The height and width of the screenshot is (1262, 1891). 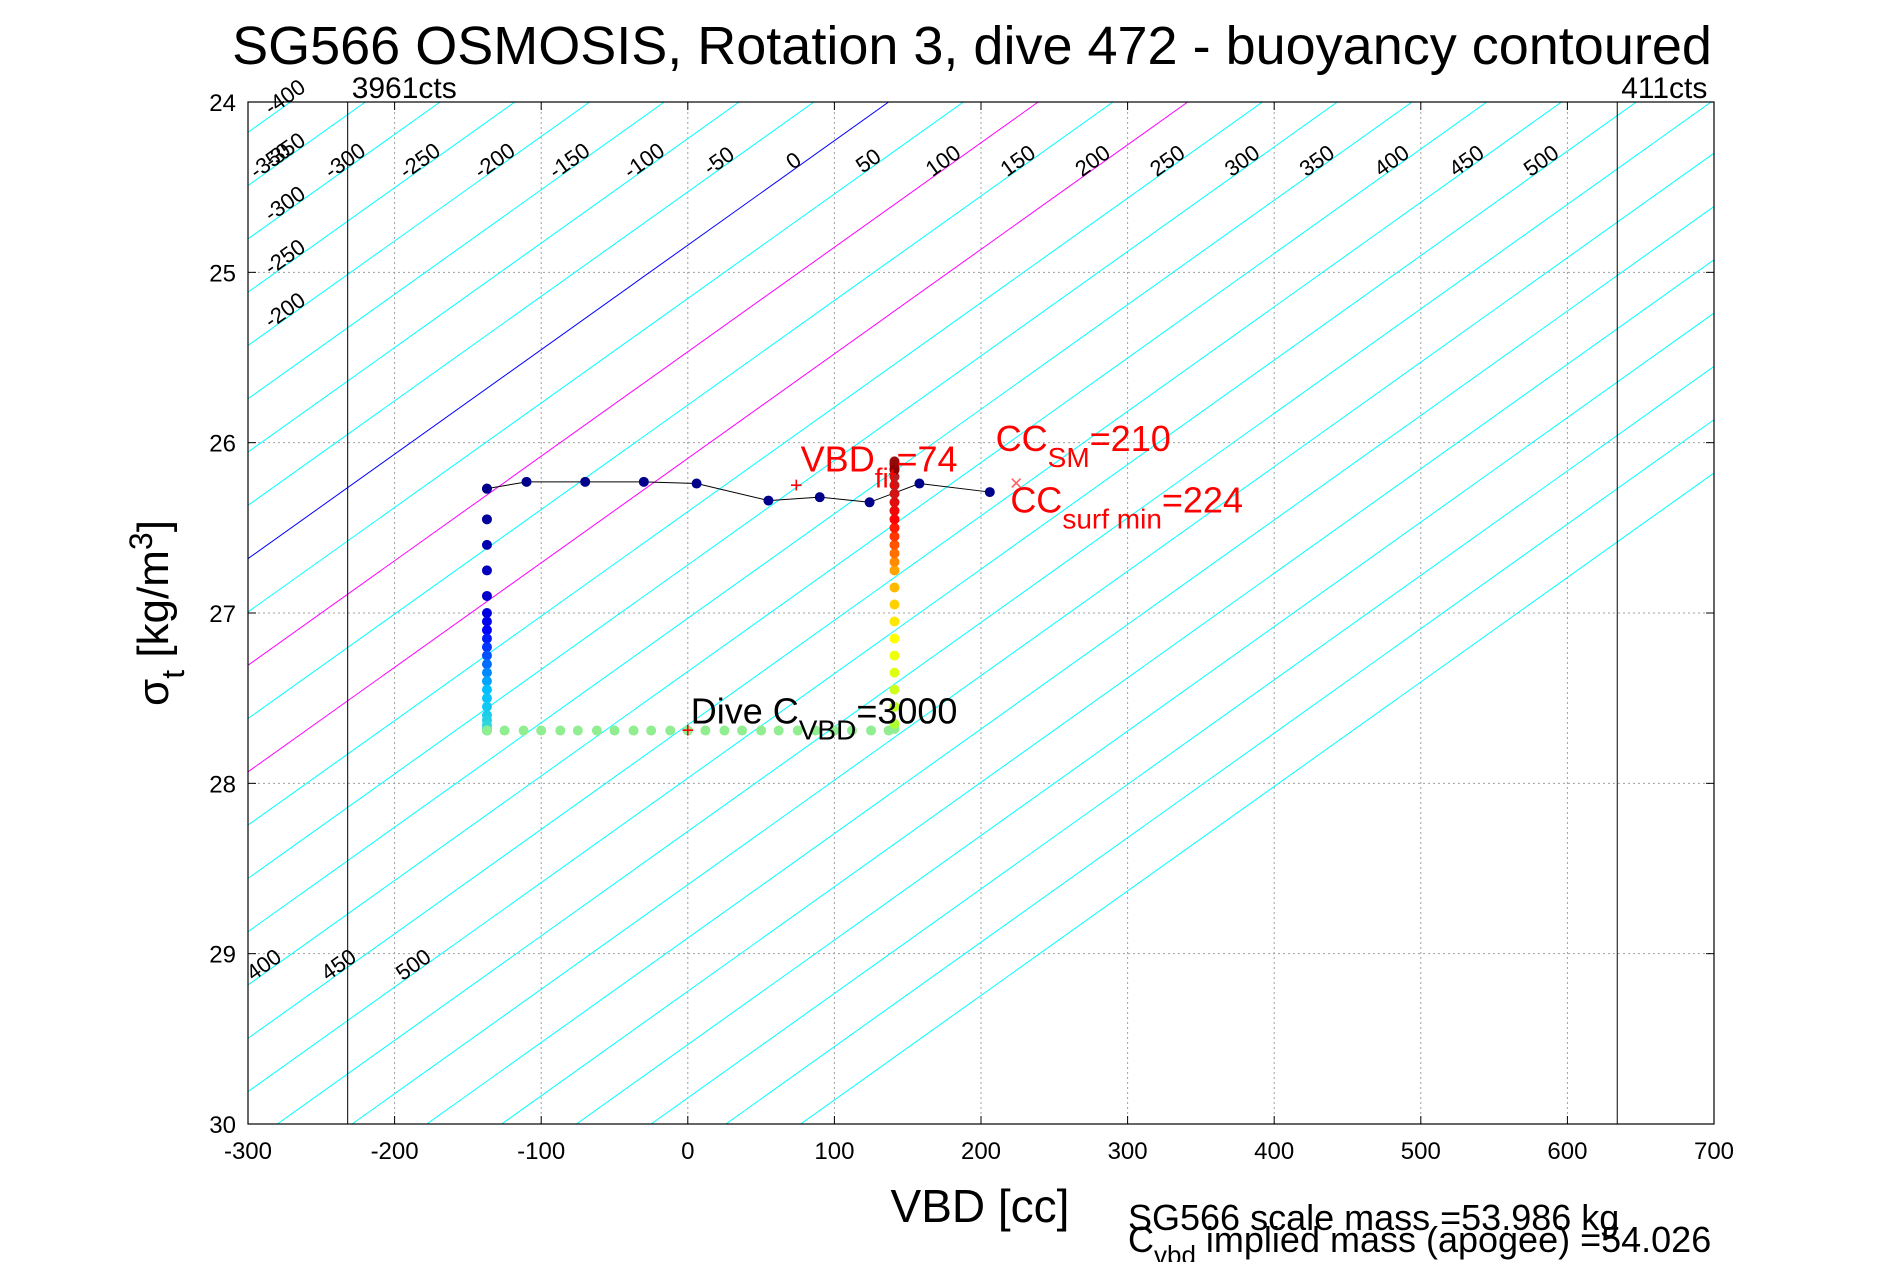 What do you see at coordinates (395, 1151) in the screenshot?
I see `x-tick-label: -200` at bounding box center [395, 1151].